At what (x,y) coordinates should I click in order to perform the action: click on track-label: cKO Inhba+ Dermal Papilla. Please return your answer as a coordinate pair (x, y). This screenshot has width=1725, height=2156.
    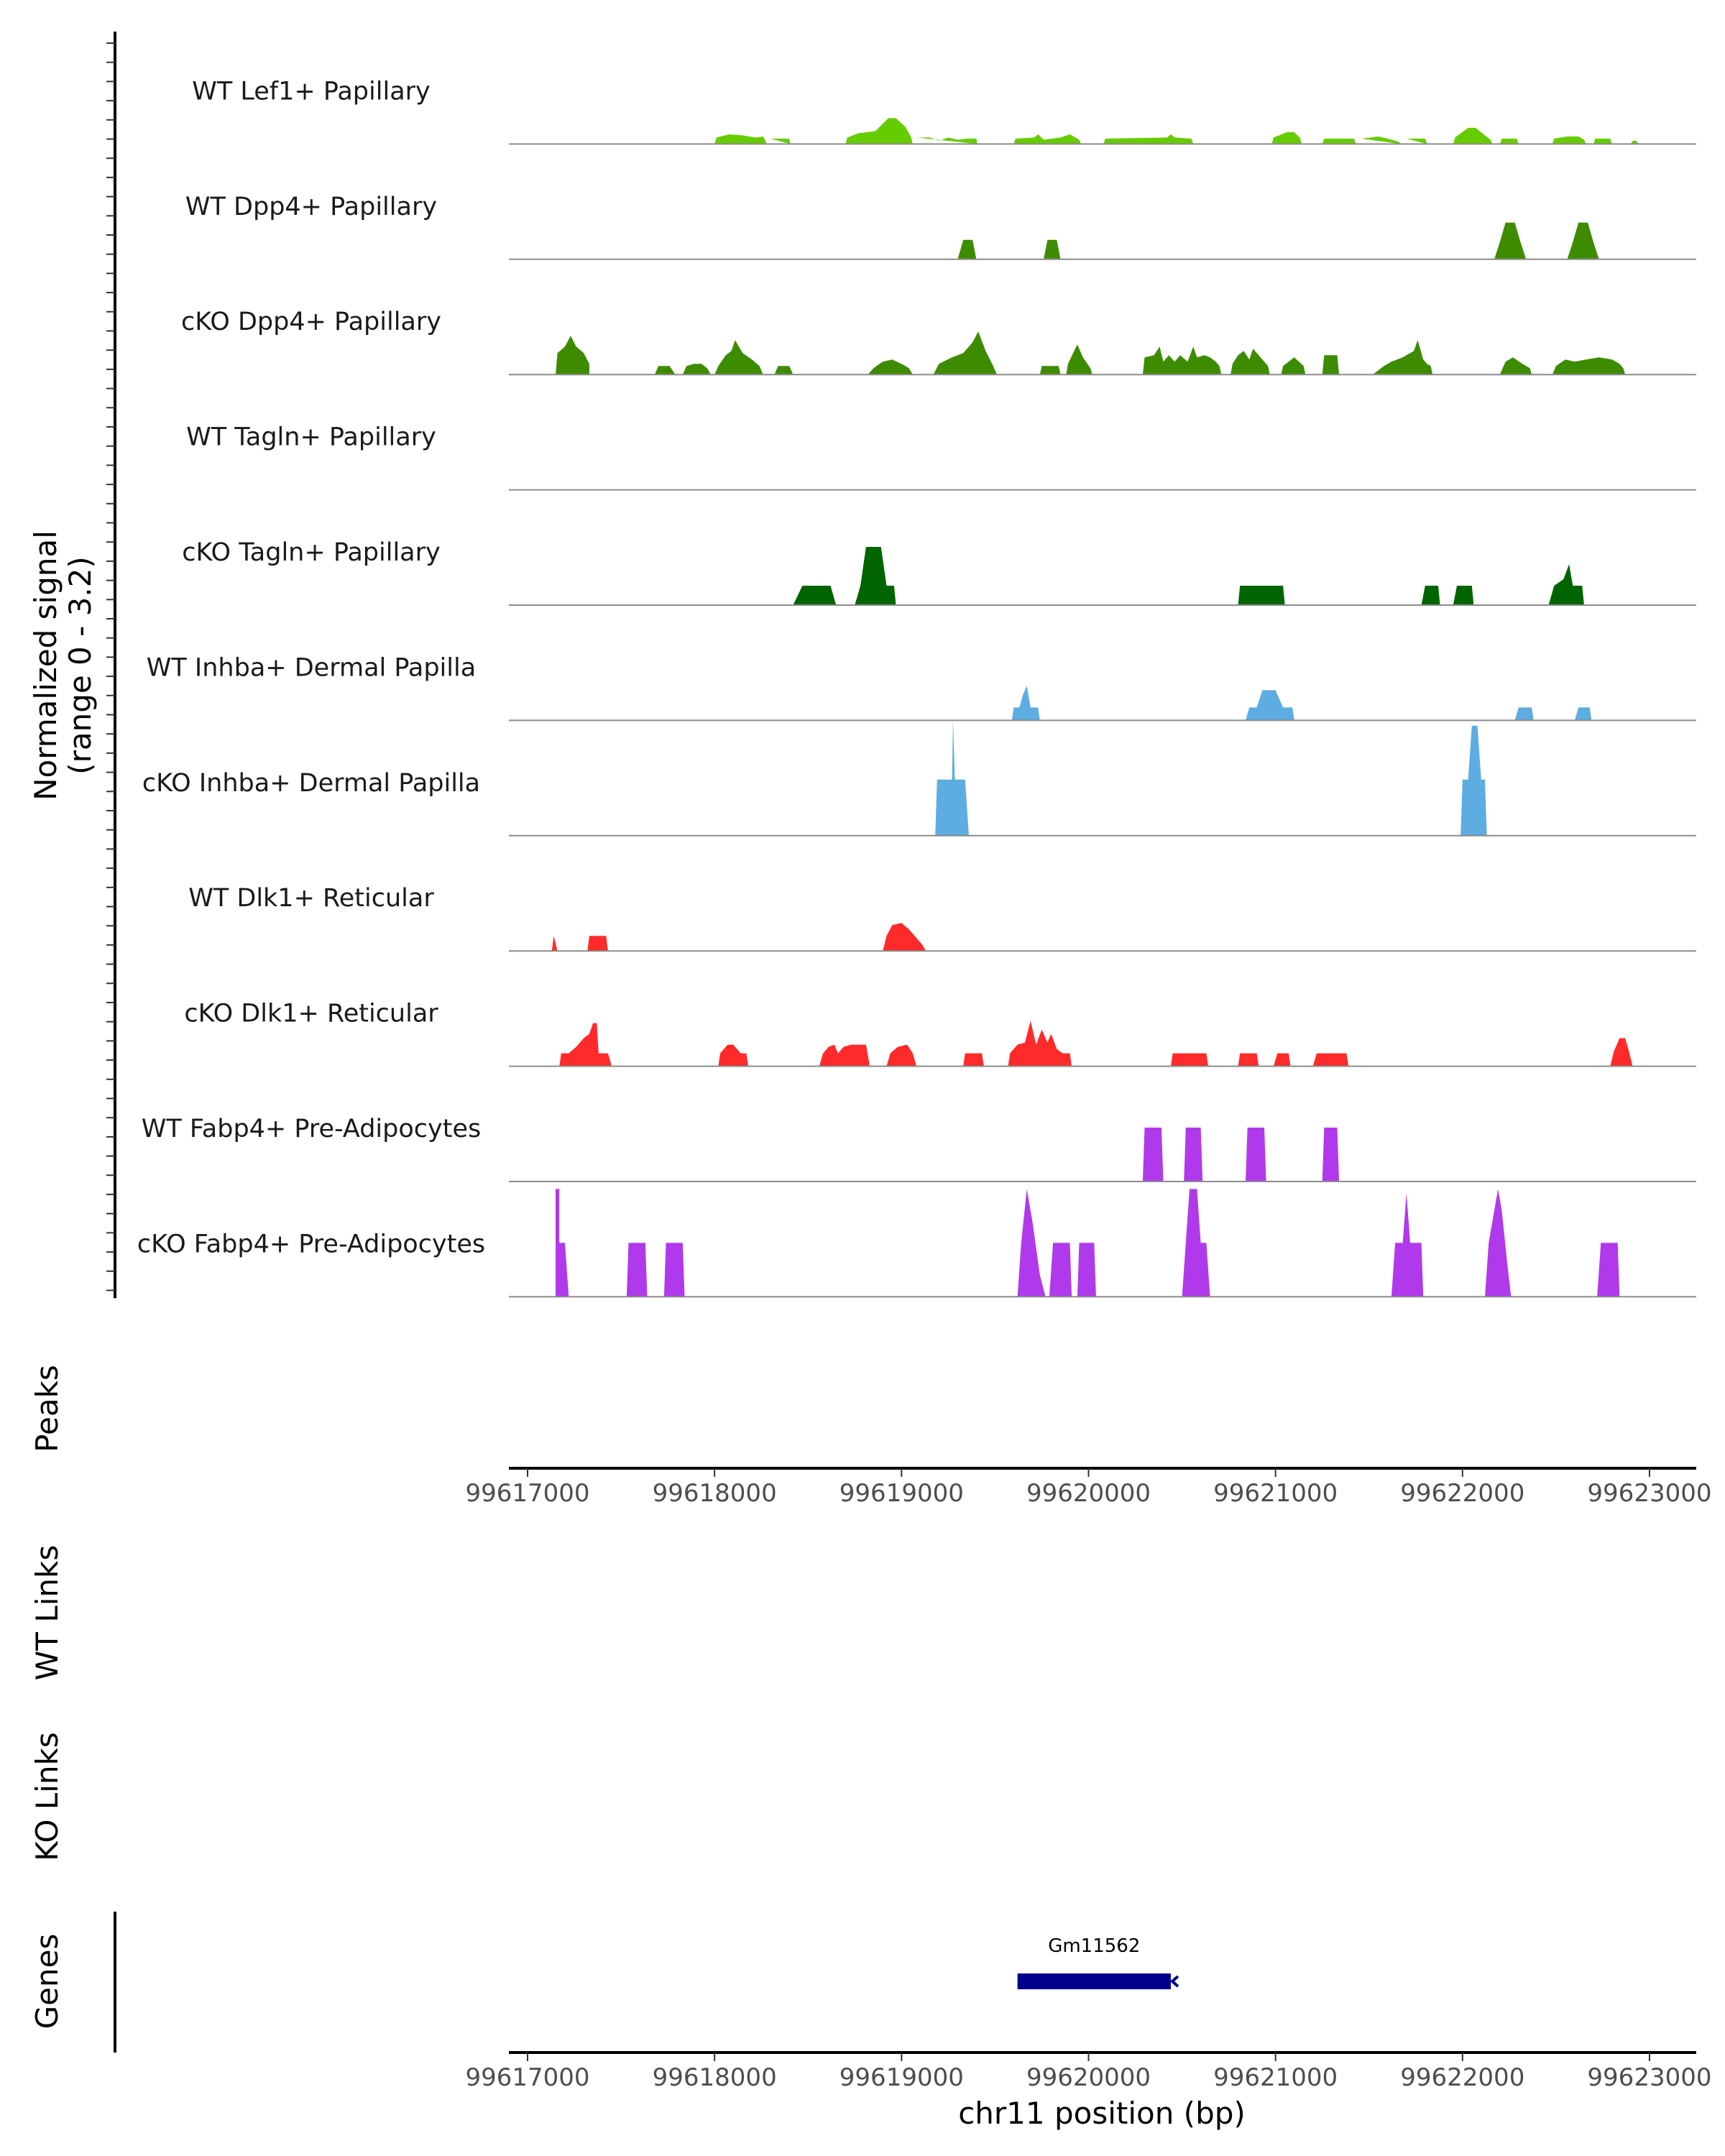
    Looking at the image, I should click on (311, 784).